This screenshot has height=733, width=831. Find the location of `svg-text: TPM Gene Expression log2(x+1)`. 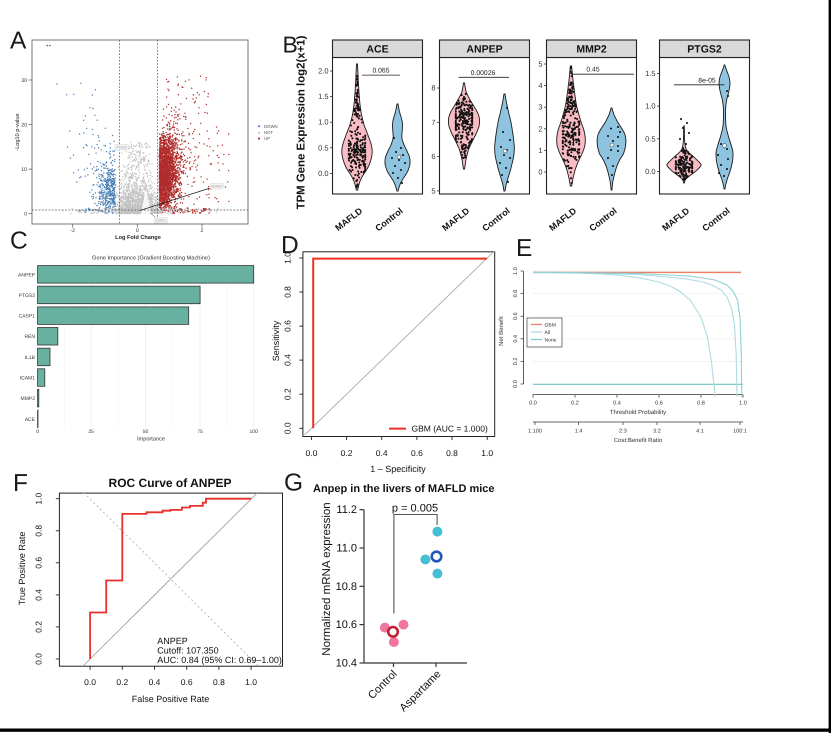

svg-text: TPM Gene Expression log2(x+1) is located at coordinates (302, 122).